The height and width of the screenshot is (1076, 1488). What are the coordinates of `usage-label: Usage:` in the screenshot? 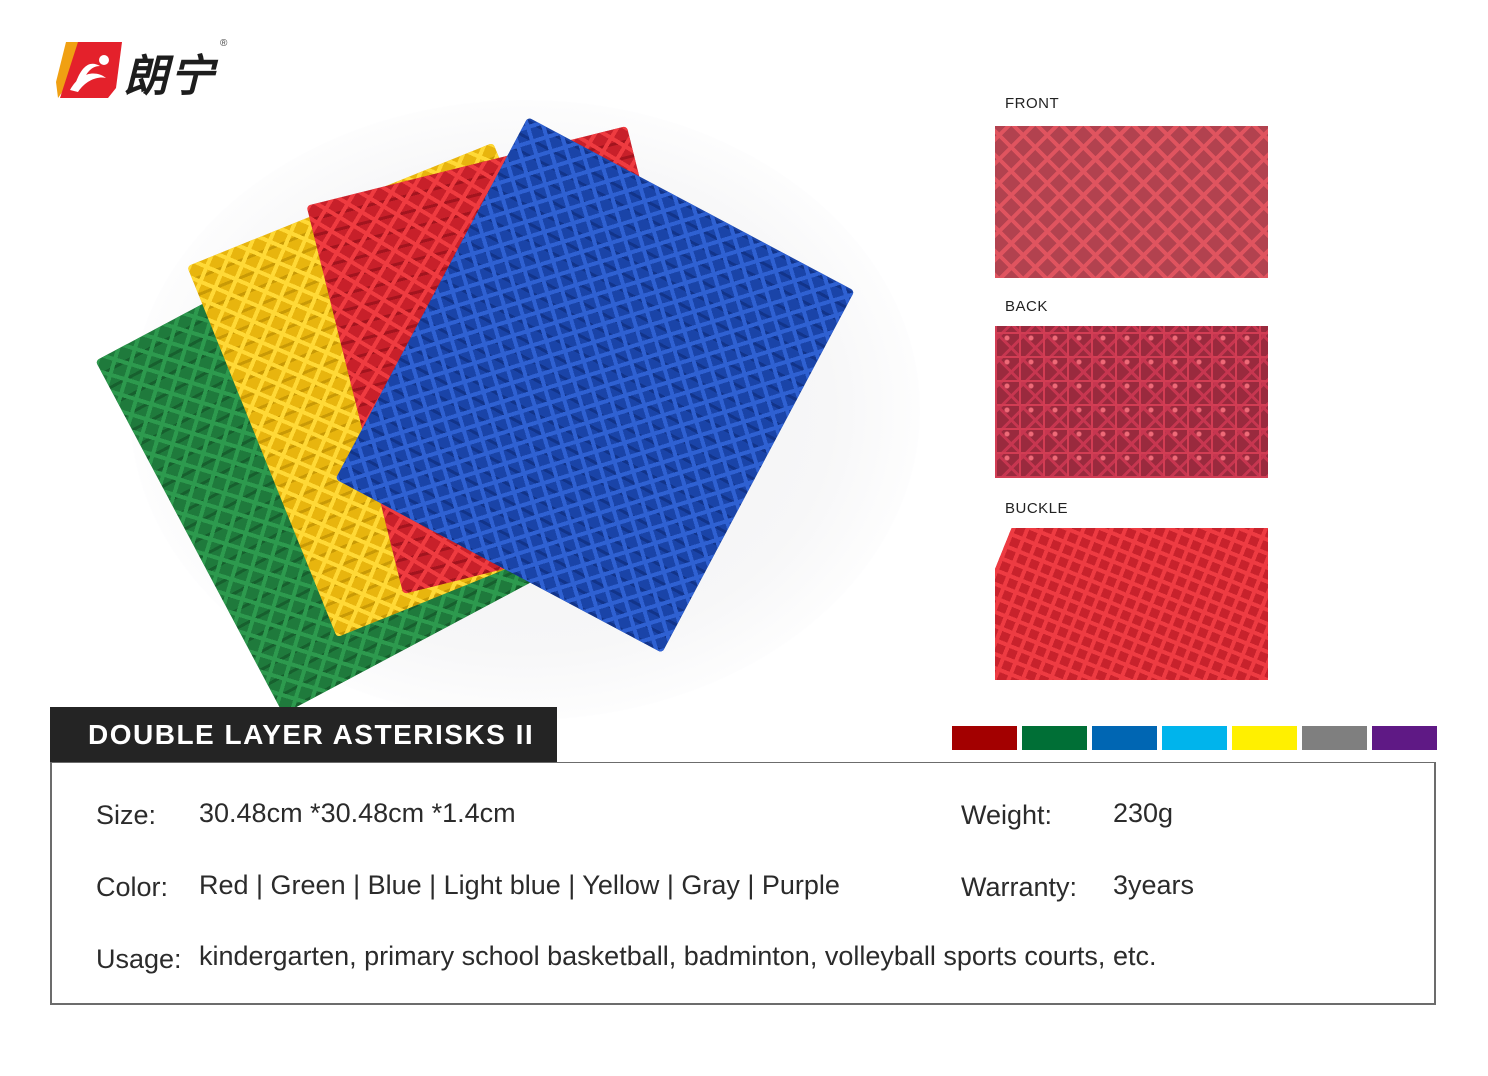 It's located at (139, 959).